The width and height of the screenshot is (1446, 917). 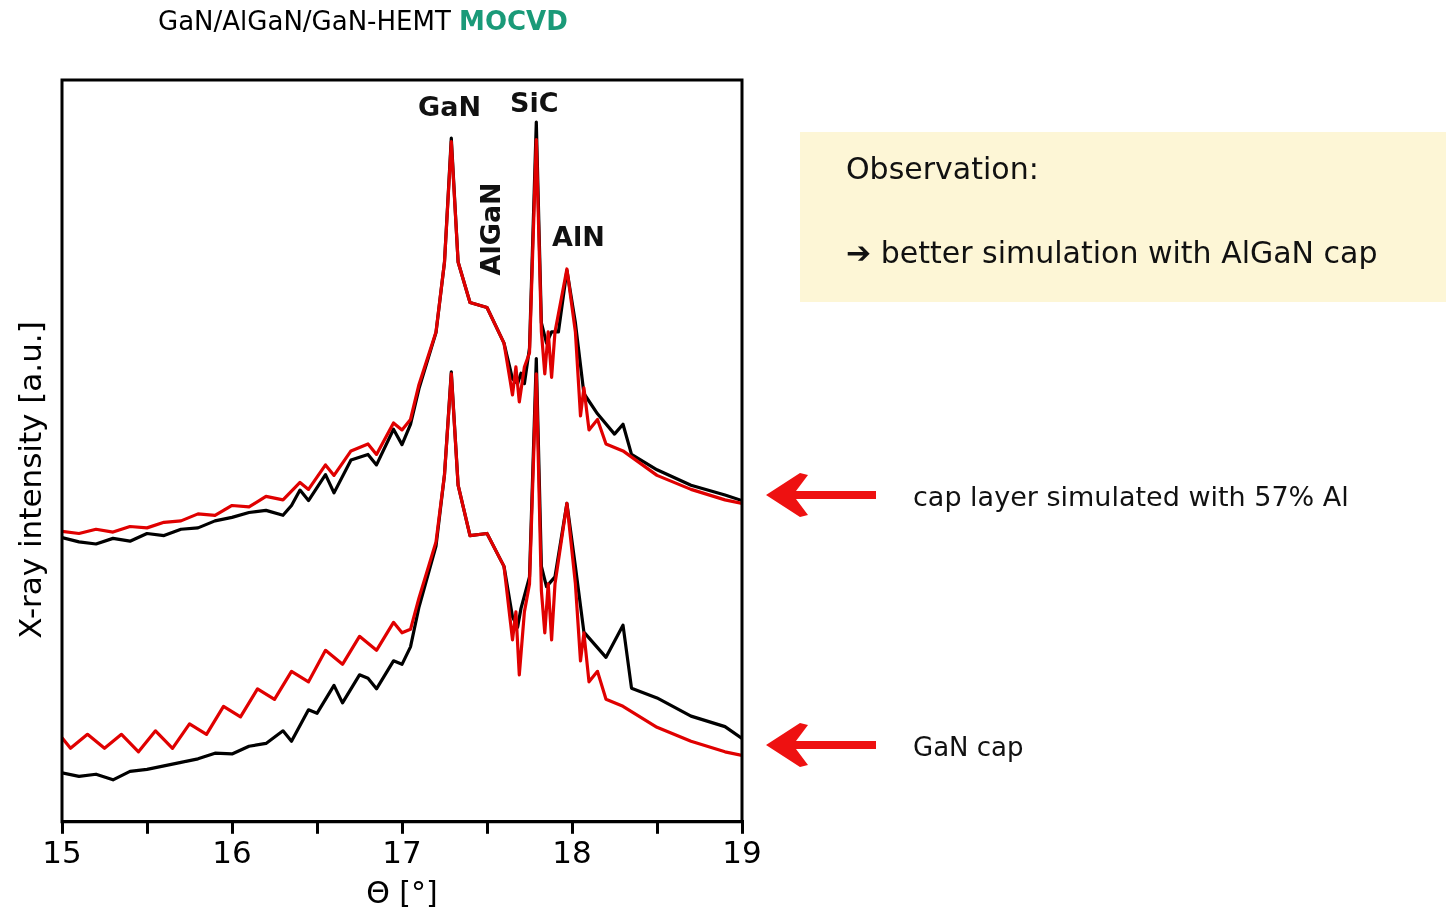 What do you see at coordinates (402, 852) in the screenshot?
I see `x-tick-label: 17` at bounding box center [402, 852].